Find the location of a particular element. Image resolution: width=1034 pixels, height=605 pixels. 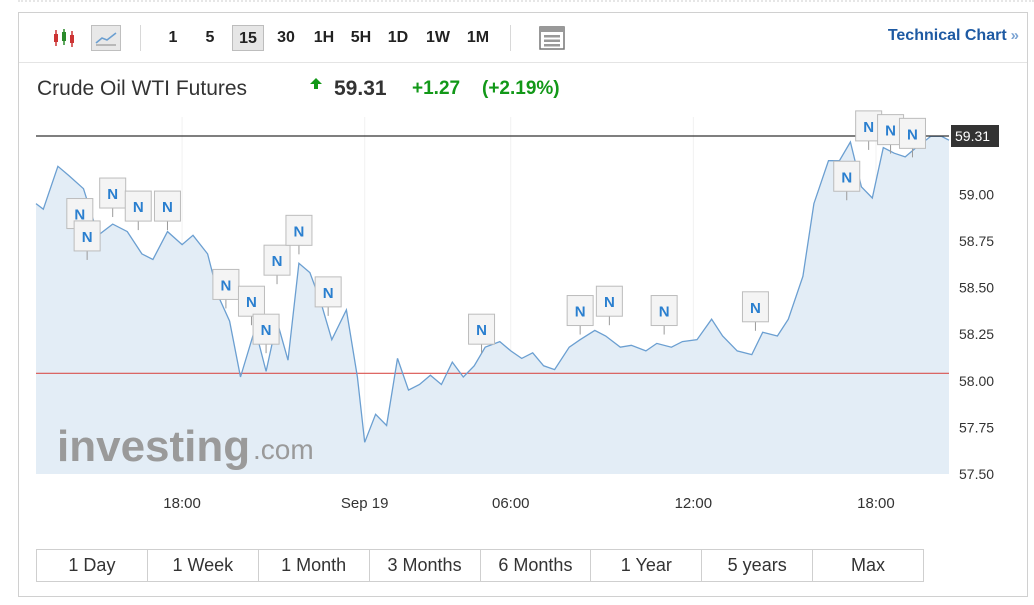

interval-1: 1 is located at coordinates (173, 37).